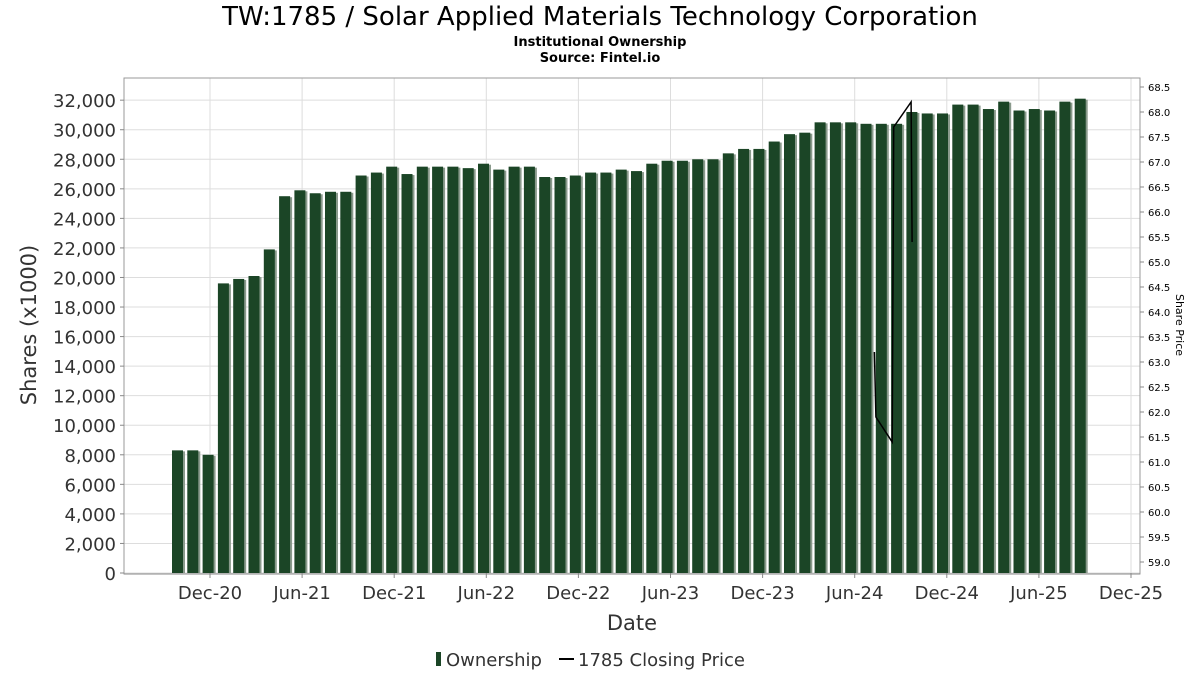 This screenshot has height=675, width=1200. Describe the element at coordinates (84, 131) in the screenshot. I see `y-tick-label: 30,000` at that location.